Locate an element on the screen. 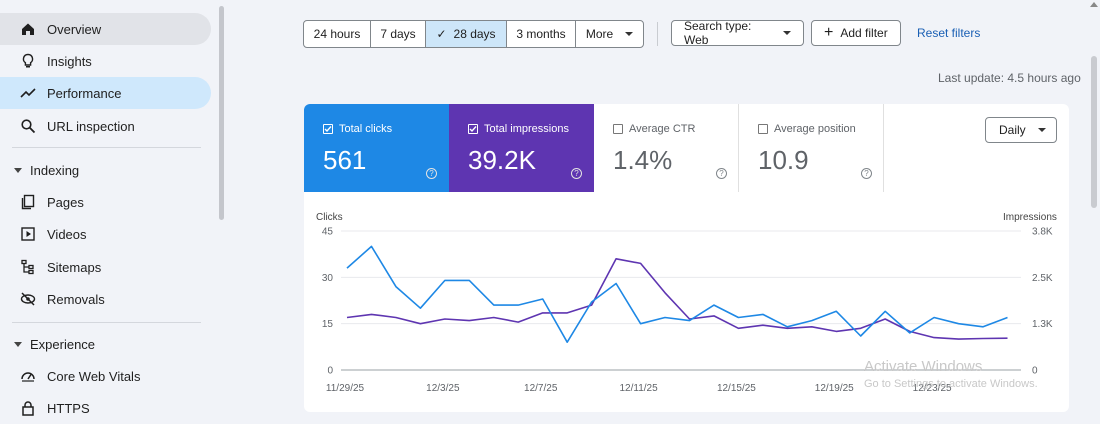  right-tick-label: 2.5K is located at coordinates (1042, 278).